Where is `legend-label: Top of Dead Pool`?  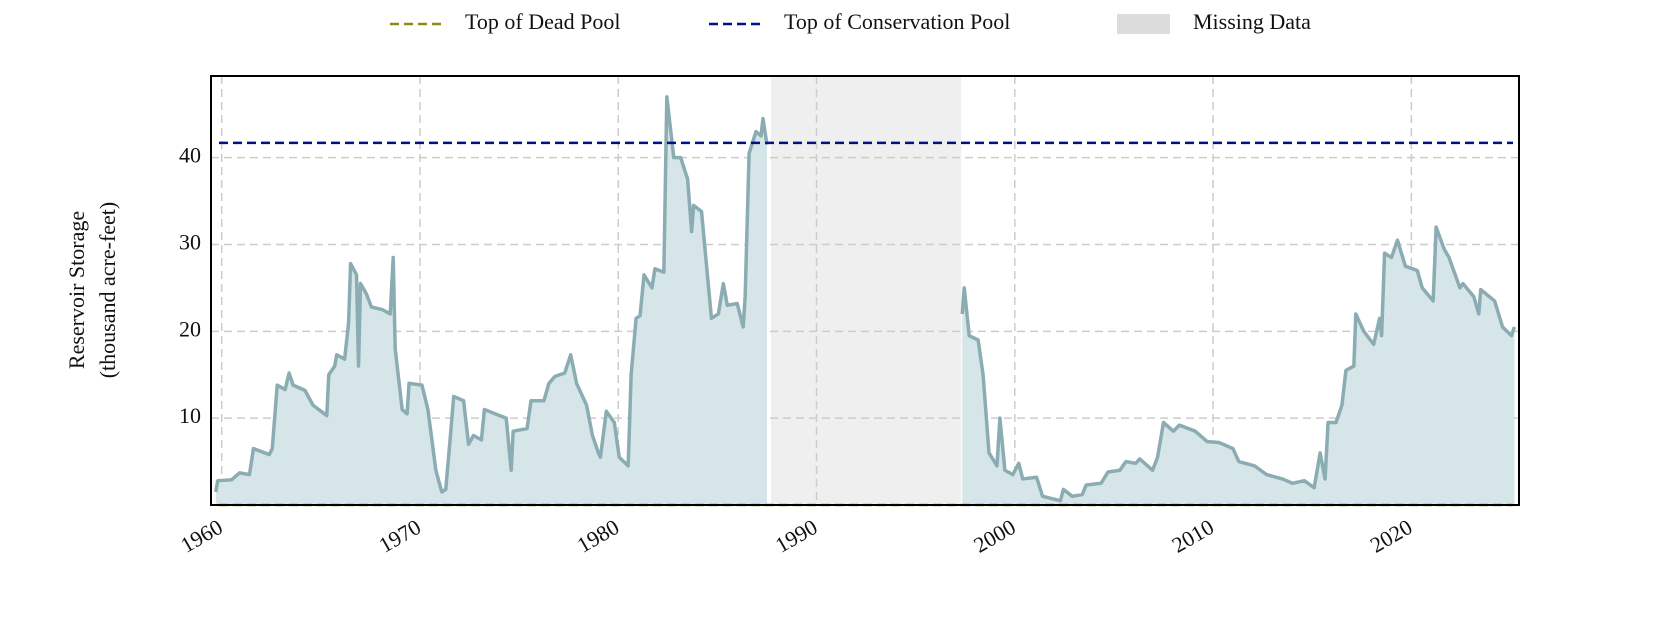 legend-label: Top of Dead Pool is located at coordinates (543, 21).